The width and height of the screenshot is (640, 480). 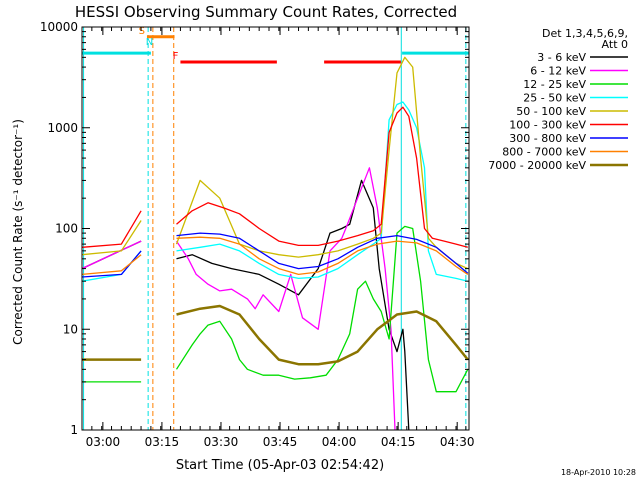 What do you see at coordinates (615, 44) in the screenshot?
I see `legend-title-1: Att 0` at bounding box center [615, 44].